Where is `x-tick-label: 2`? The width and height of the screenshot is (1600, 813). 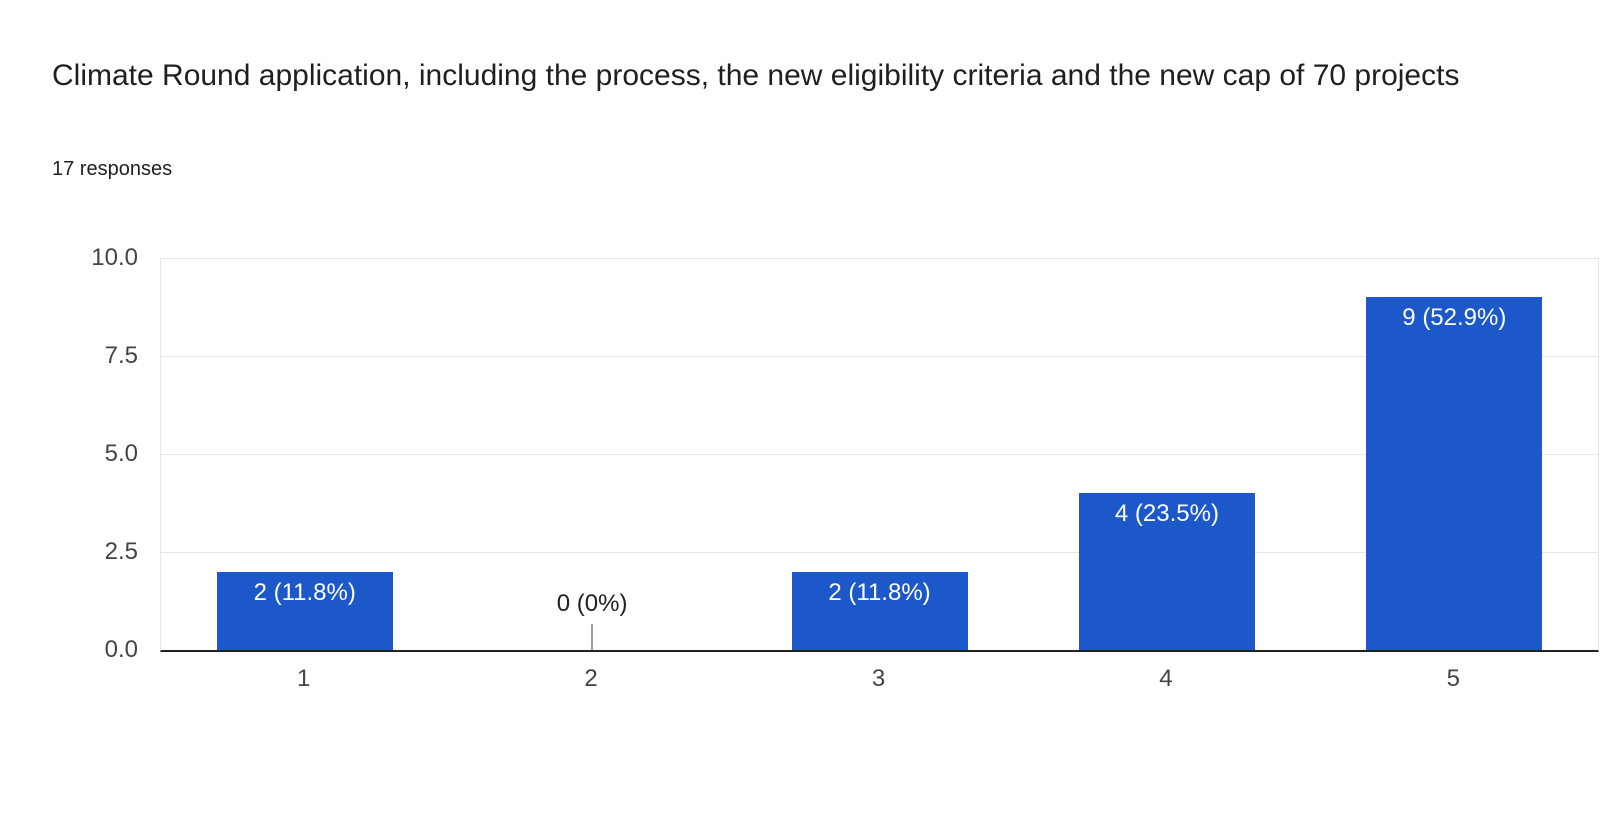 x-tick-label: 2 is located at coordinates (591, 678).